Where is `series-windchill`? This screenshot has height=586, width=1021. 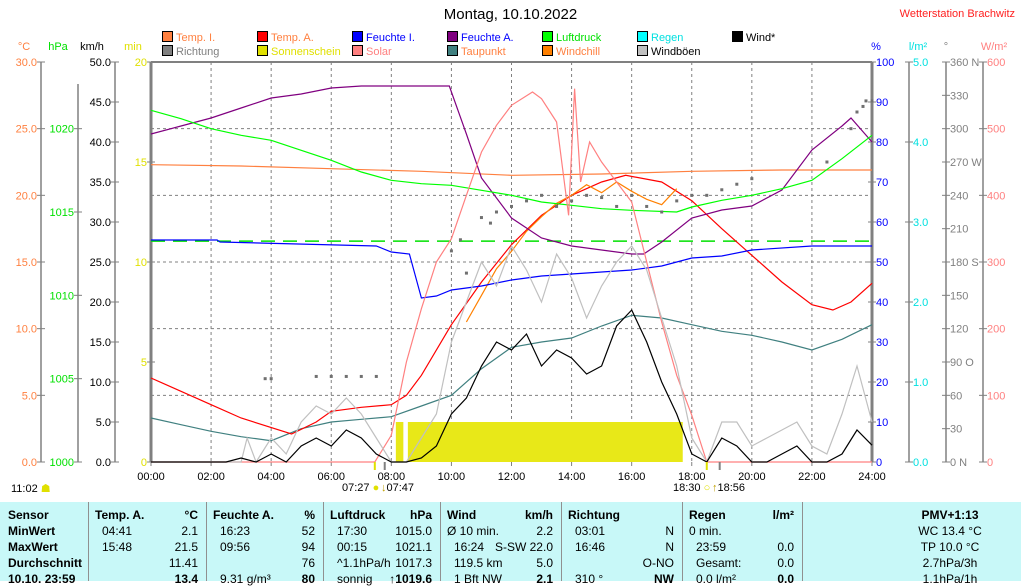
series-windchill is located at coordinates (571, 252).